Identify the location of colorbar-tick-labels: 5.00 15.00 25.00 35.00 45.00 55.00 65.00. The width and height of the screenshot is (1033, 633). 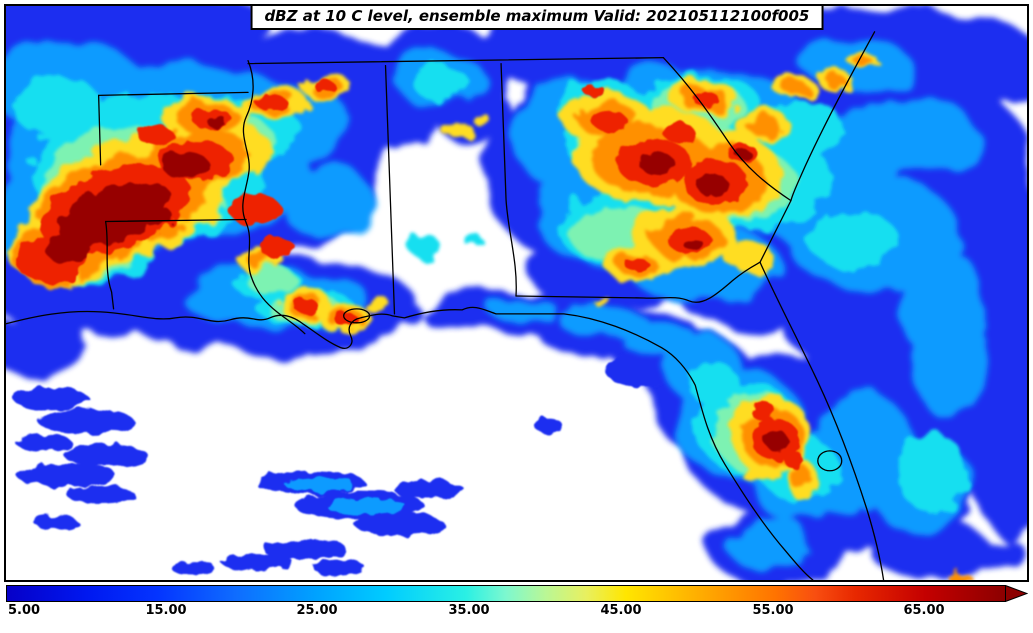
(517, 614).